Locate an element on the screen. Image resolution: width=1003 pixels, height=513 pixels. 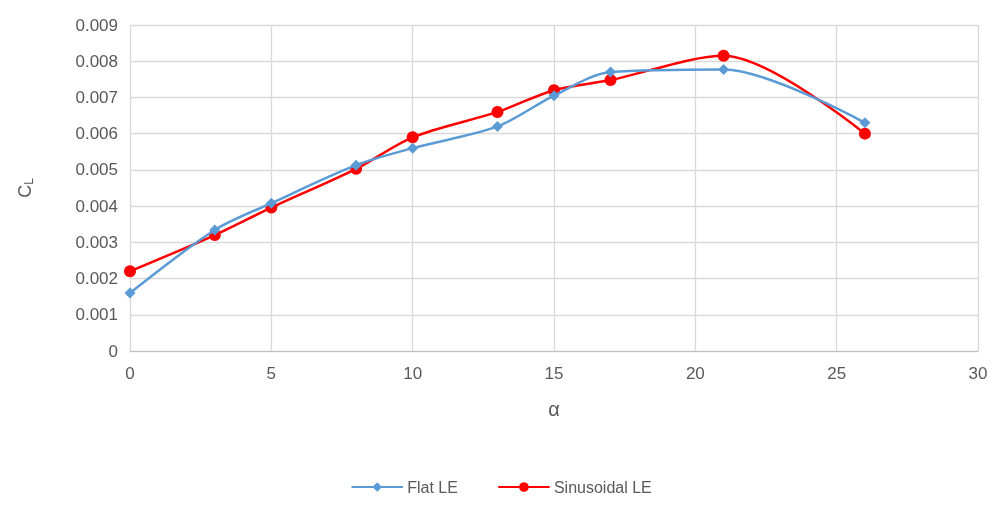
y-tick-label: 0.001 is located at coordinates (96, 315).